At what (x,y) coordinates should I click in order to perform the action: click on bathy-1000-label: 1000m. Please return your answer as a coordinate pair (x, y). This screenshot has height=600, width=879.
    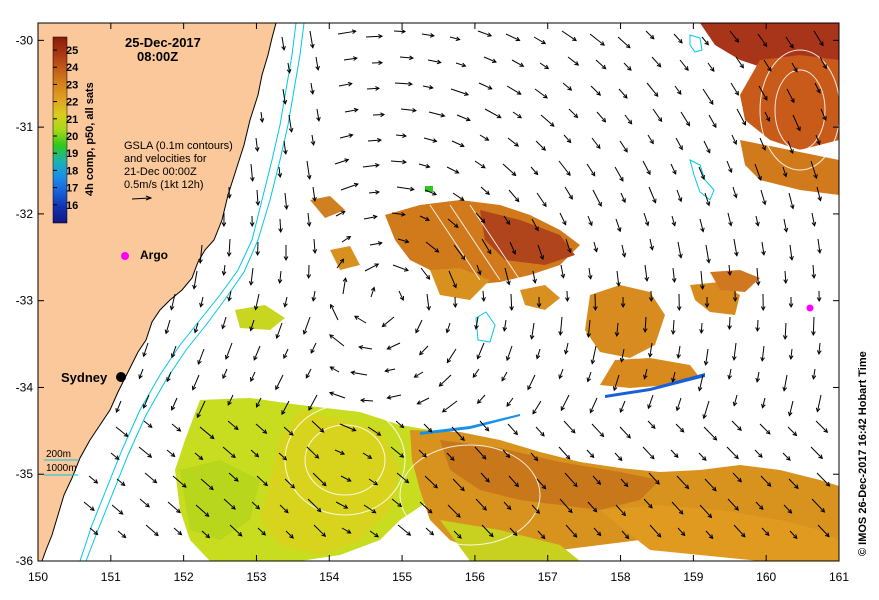
    Looking at the image, I should click on (61, 468).